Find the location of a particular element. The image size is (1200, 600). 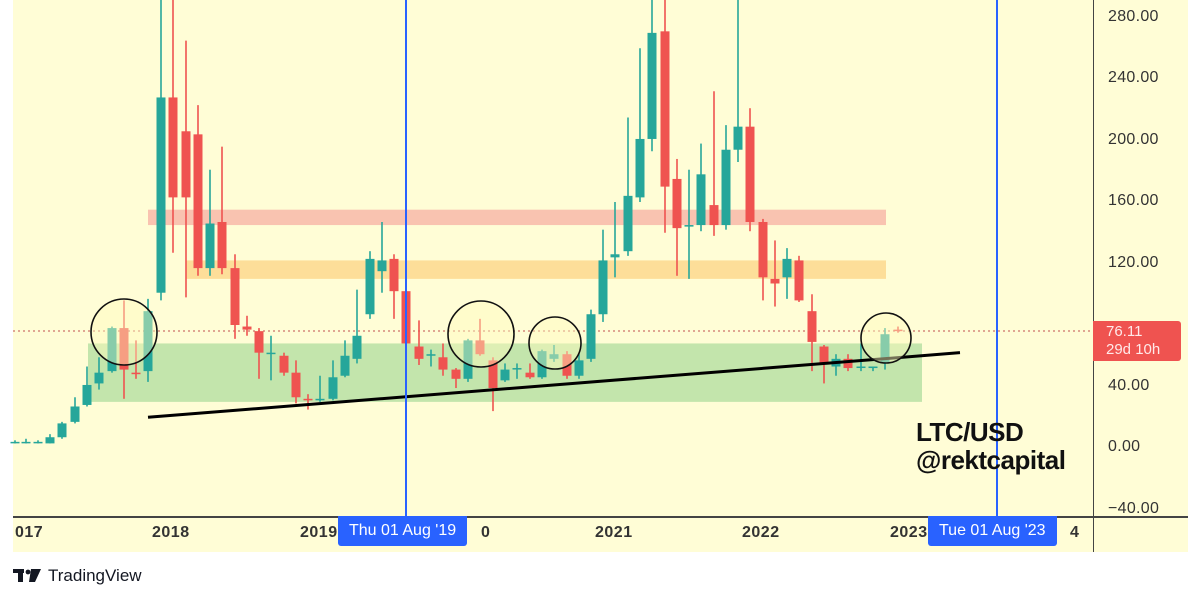

price-tick: 200.00 is located at coordinates (1133, 139).